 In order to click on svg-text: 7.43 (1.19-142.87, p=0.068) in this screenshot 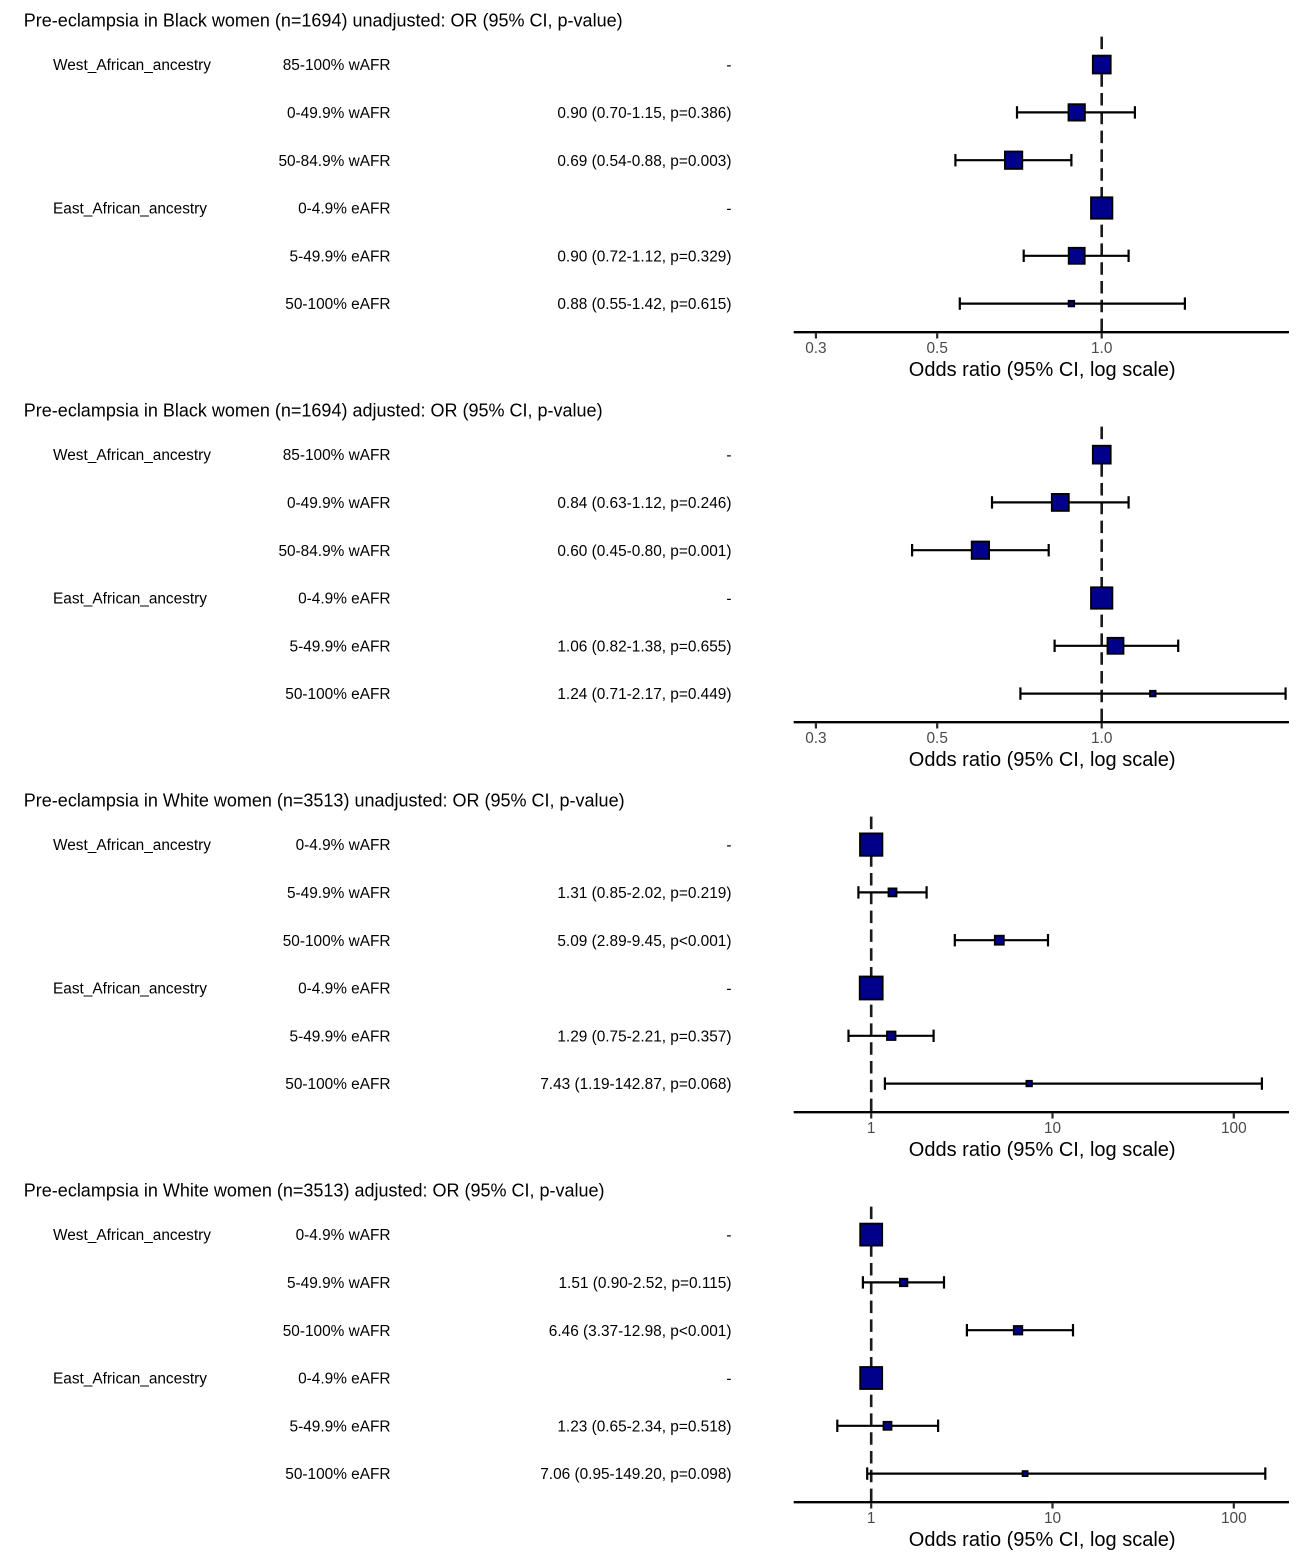, I will do `click(635, 1084)`.